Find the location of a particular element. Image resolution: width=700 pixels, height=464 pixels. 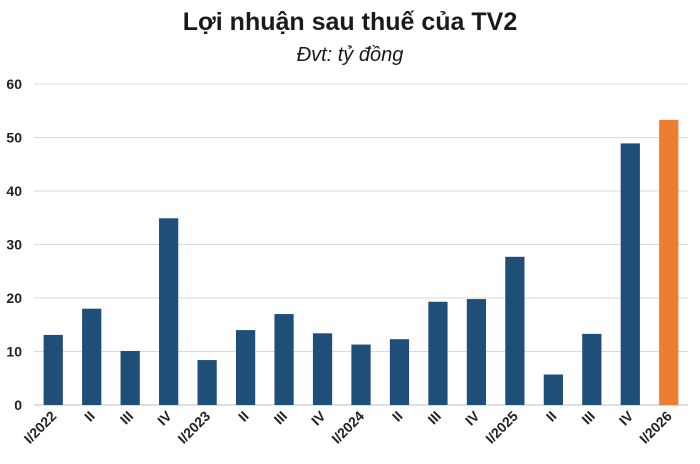

y-tick-label: 60 is located at coordinates (14, 84).